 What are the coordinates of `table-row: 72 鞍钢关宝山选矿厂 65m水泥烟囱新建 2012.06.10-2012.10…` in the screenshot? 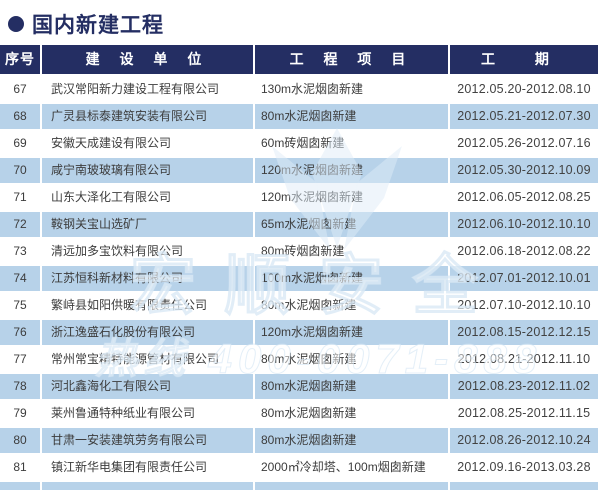 It's located at (300, 224).